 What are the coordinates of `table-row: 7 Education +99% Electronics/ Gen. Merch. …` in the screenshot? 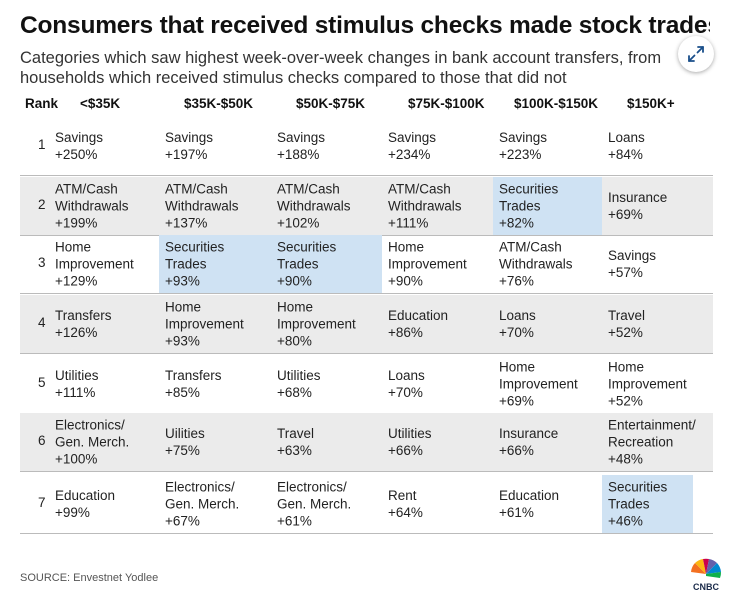 It's located at (366, 504).